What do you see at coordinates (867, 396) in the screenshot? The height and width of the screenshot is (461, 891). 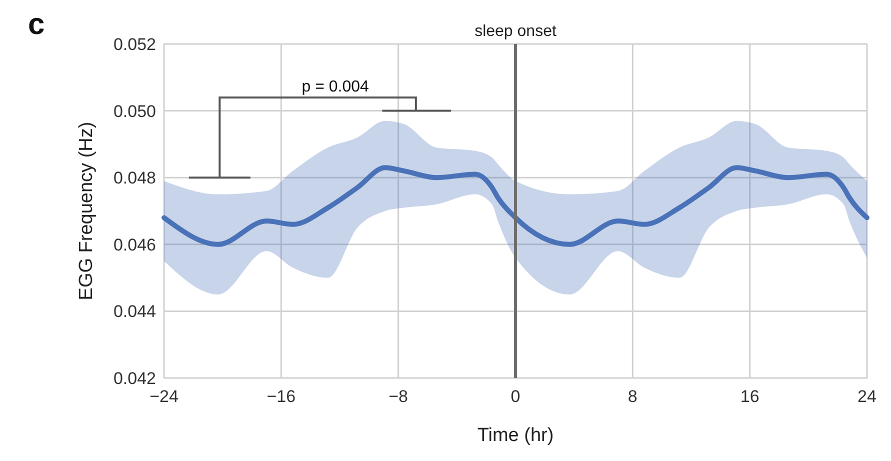 I see `x-tick-label: 24` at bounding box center [867, 396].